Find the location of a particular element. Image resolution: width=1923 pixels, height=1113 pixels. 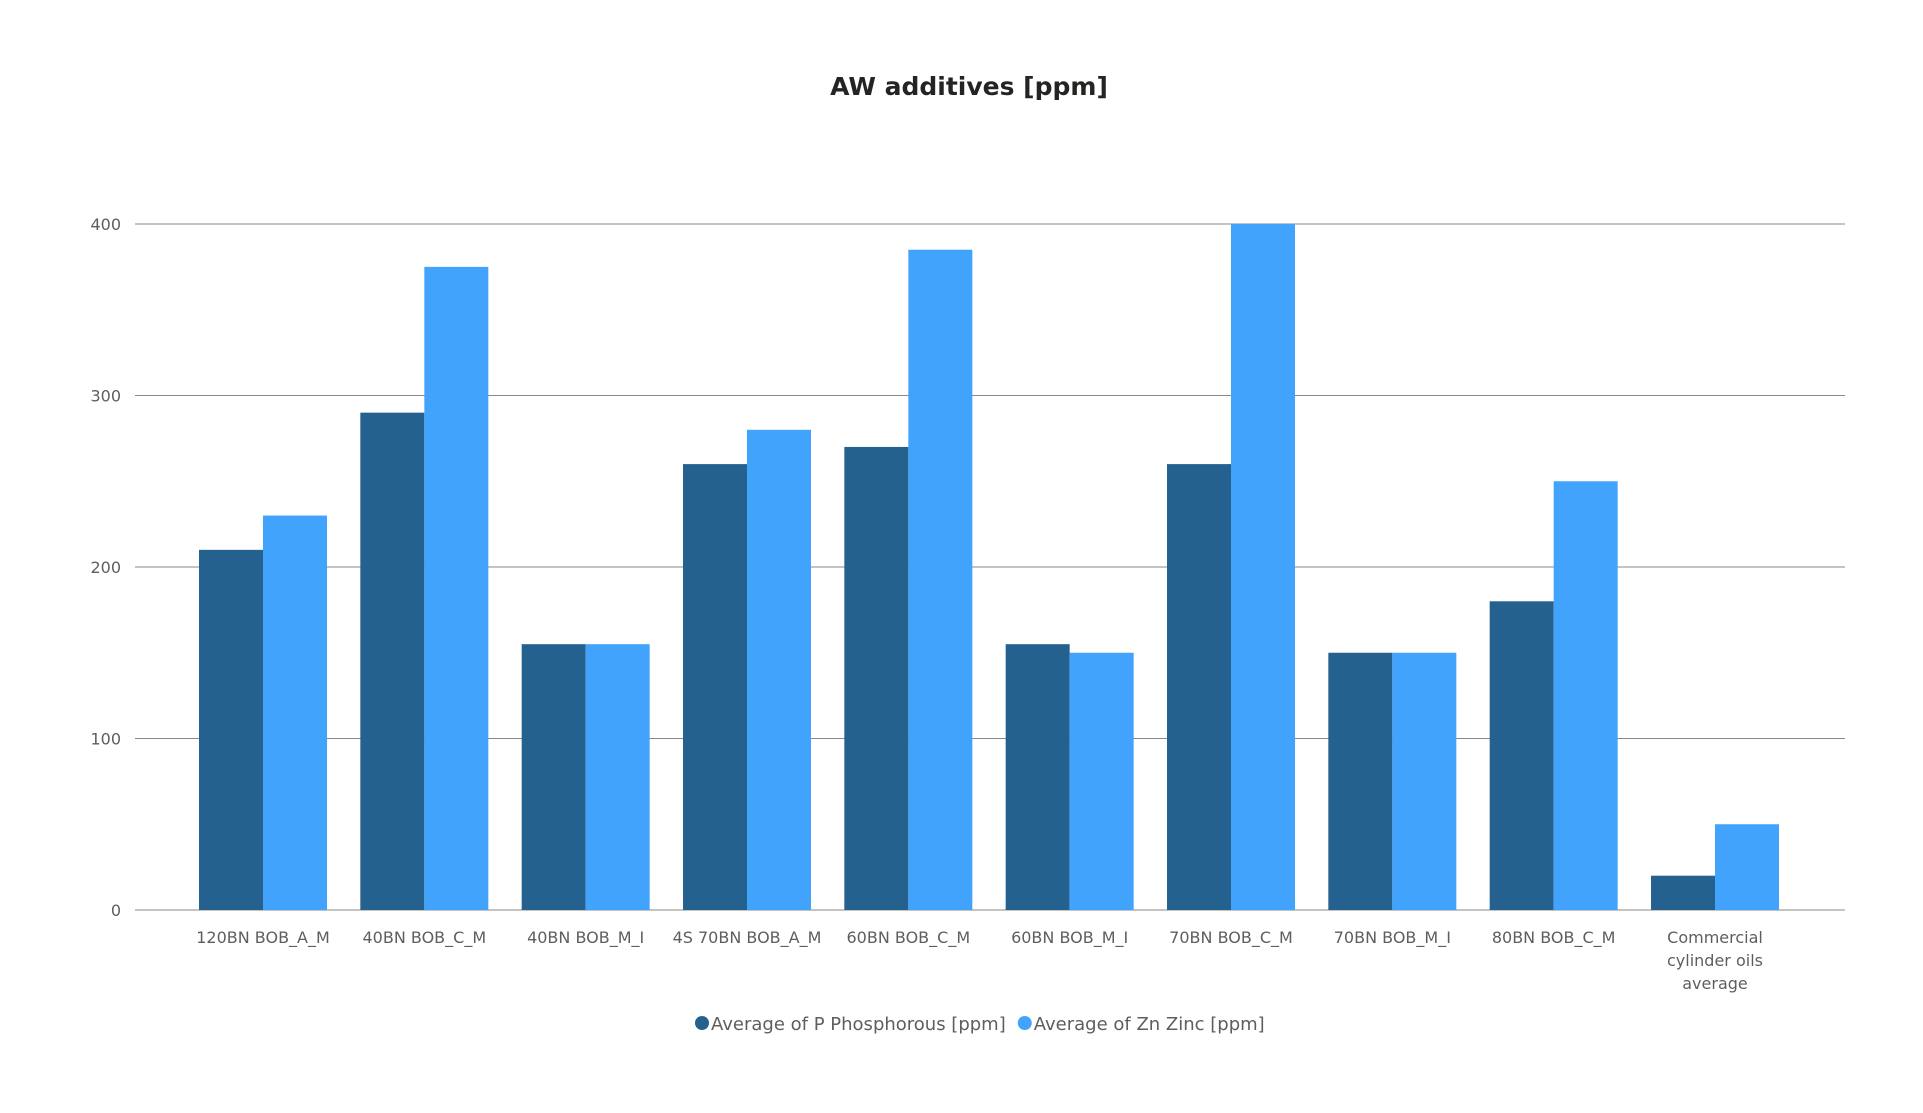

legend-label: Average of Zn Zinc [ppm] is located at coordinates (1149, 1024).